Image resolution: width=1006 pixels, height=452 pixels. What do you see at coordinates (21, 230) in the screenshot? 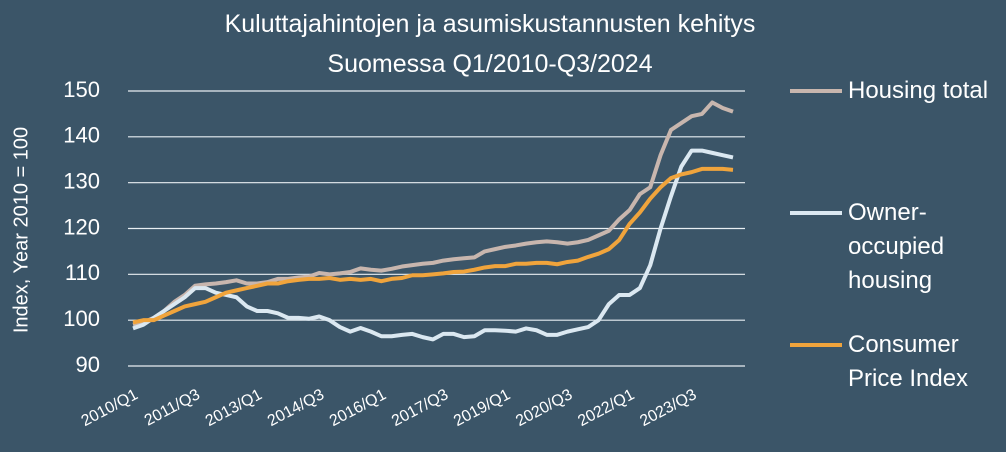
I see `y-axis-label: Index, Year 2010 = 100` at bounding box center [21, 230].